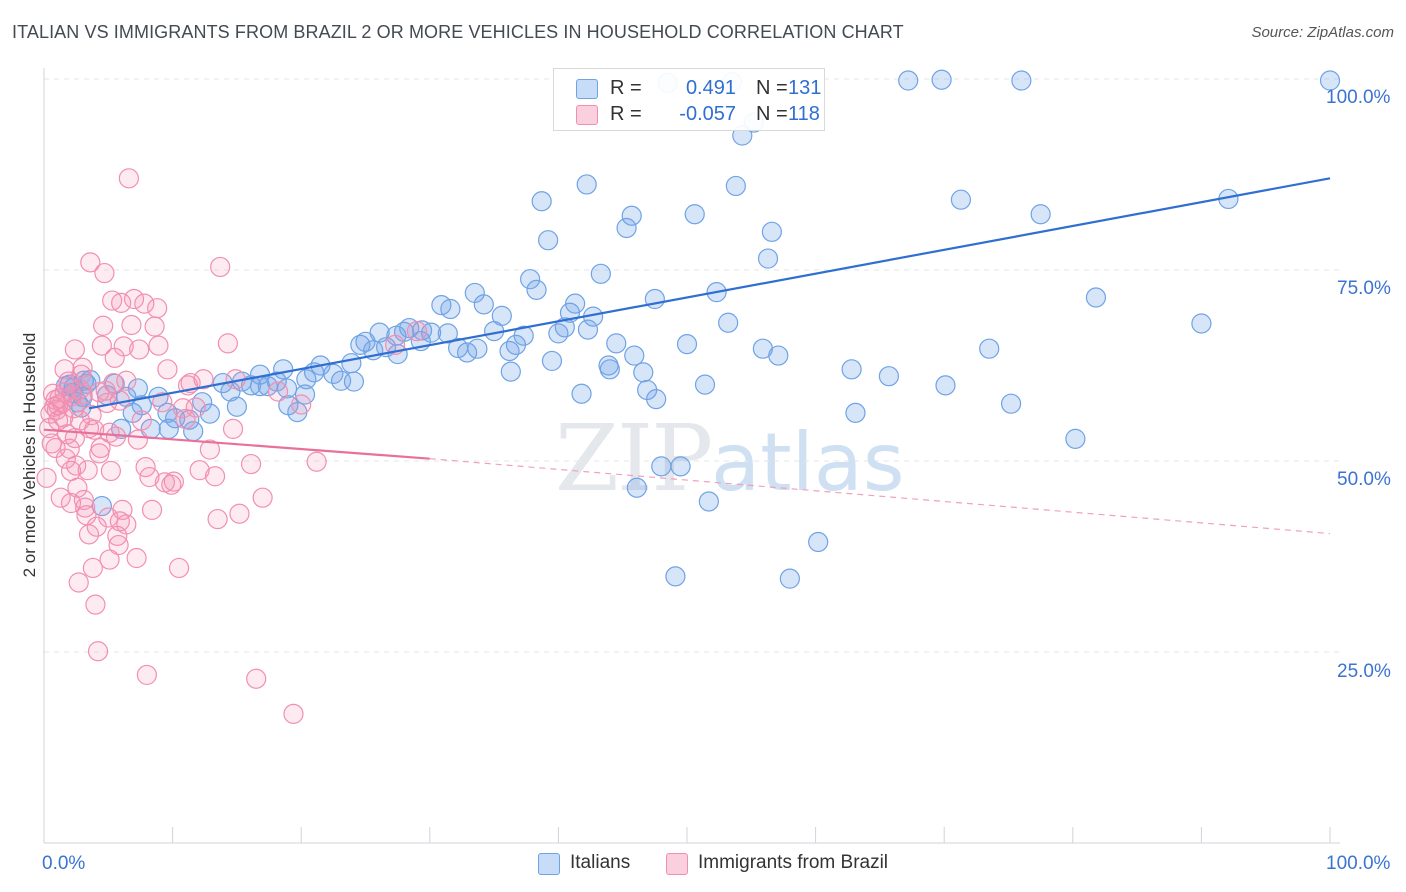 The image size is (1406, 892). Describe the element at coordinates (689, 99) in the screenshot. I see `correlation-legend: R = 0.491 N = 131 R = -0.057 N = 118` at that location.